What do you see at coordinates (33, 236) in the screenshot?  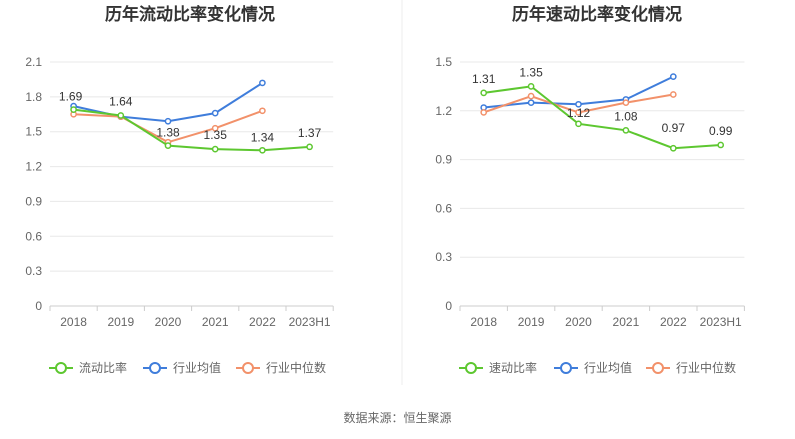 I see `chart1-y-tick-label: 0.6` at bounding box center [33, 236].